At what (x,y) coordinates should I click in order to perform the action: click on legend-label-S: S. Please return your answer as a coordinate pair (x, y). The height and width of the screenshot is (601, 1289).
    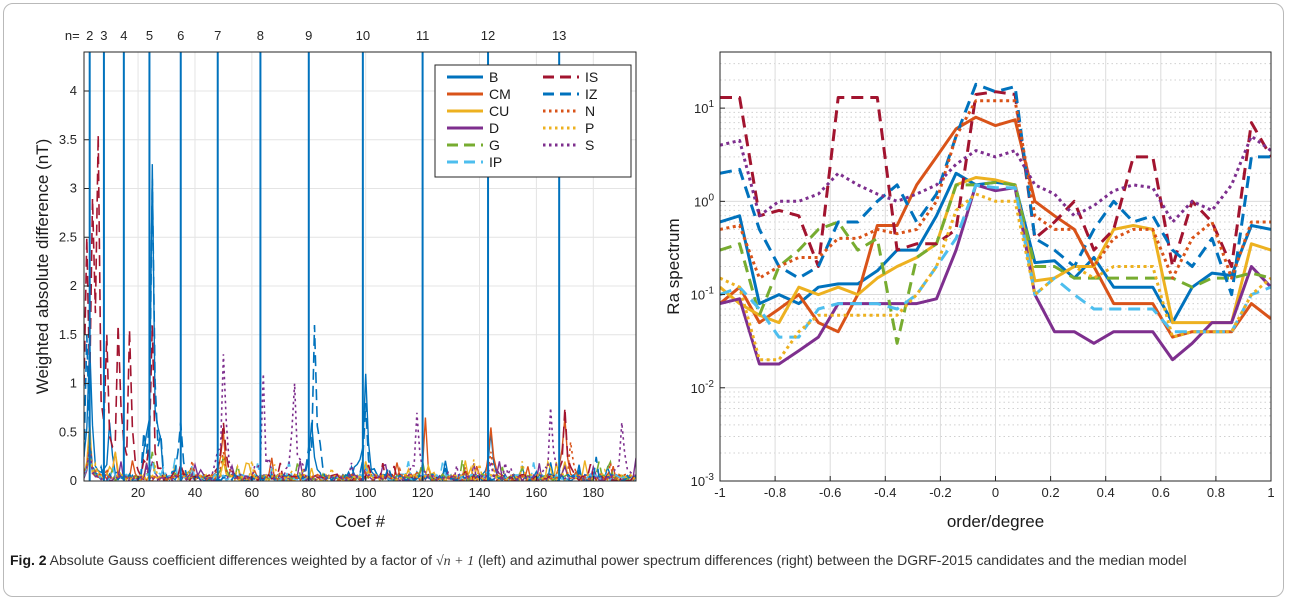
    Looking at the image, I should click on (589, 145).